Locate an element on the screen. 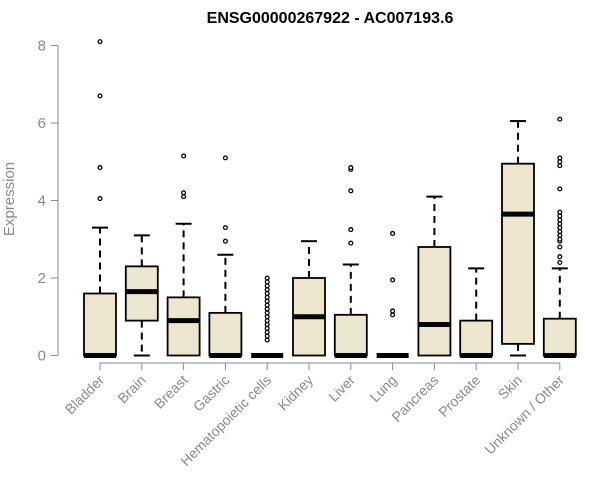  x-tick-label: Bladder is located at coordinates (85, 395).